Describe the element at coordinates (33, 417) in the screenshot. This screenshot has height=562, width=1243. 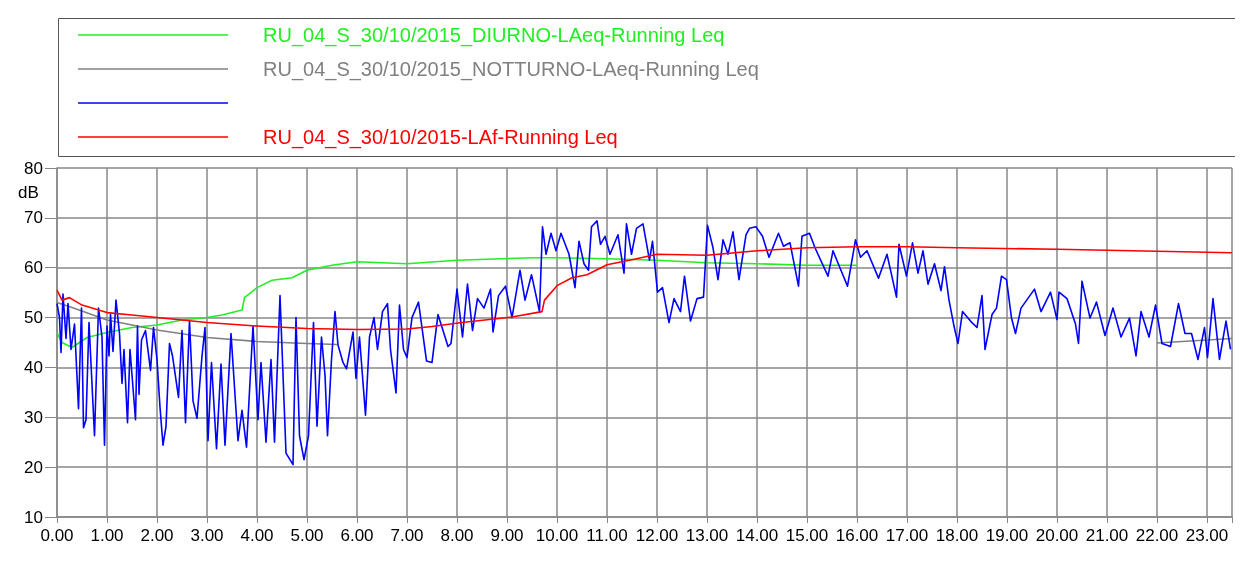
I see `y-tick-label: 30` at that location.